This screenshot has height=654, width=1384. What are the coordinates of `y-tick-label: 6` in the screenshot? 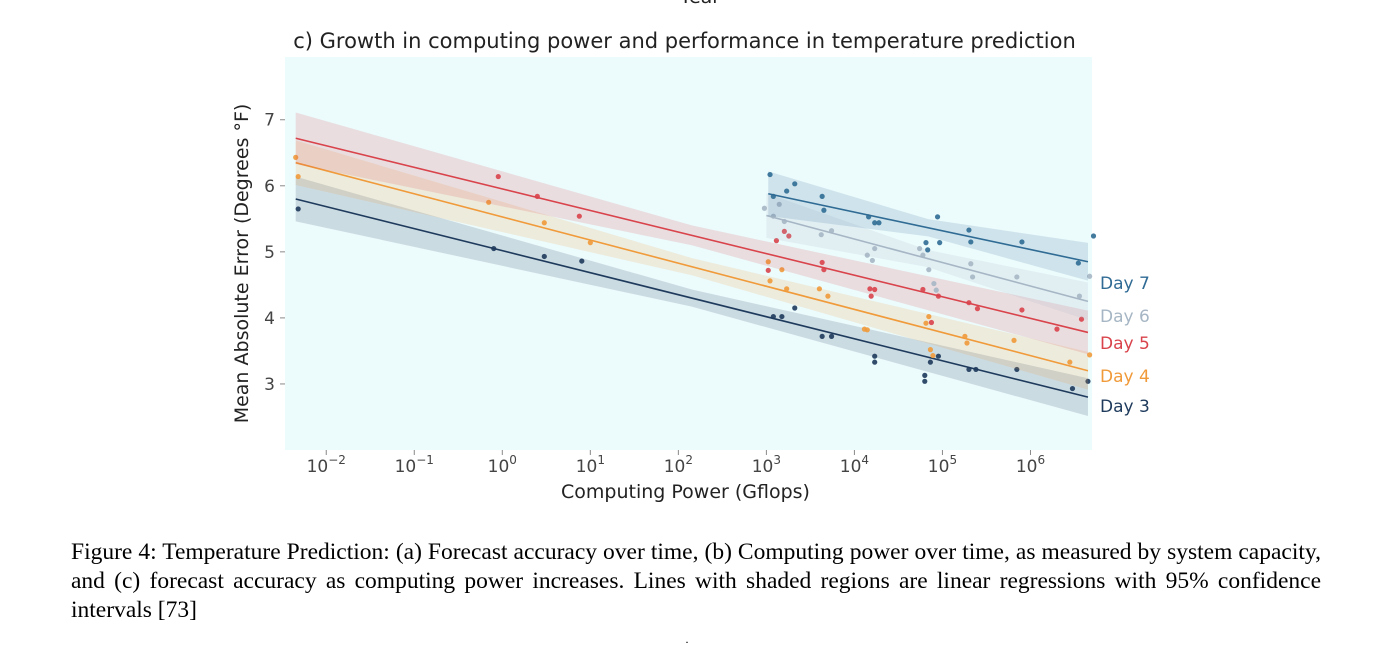 It's located at (269, 187).